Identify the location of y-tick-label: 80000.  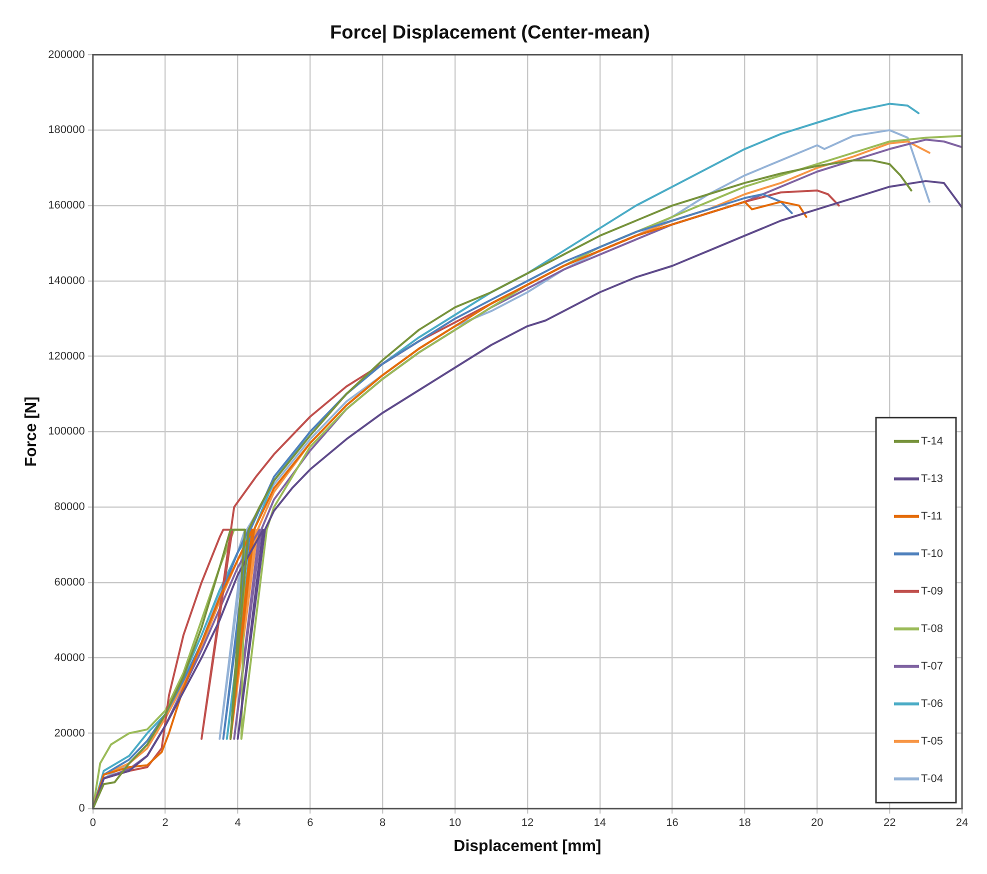
(69, 507).